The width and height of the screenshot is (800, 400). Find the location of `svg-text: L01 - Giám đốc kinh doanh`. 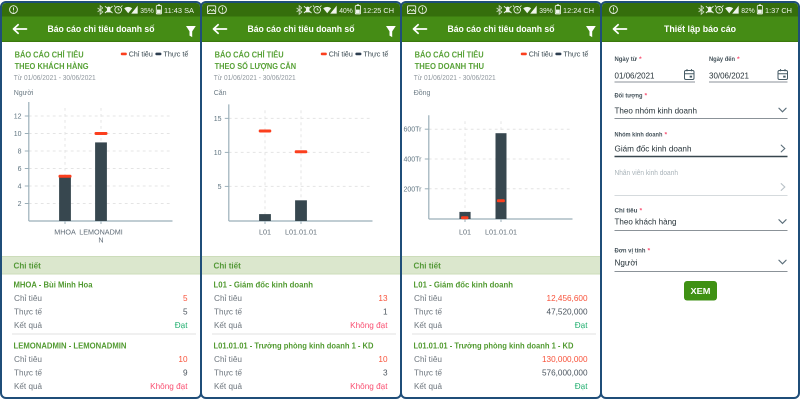

svg-text: L01 - Giám đốc kinh doanh is located at coordinates (464, 285).